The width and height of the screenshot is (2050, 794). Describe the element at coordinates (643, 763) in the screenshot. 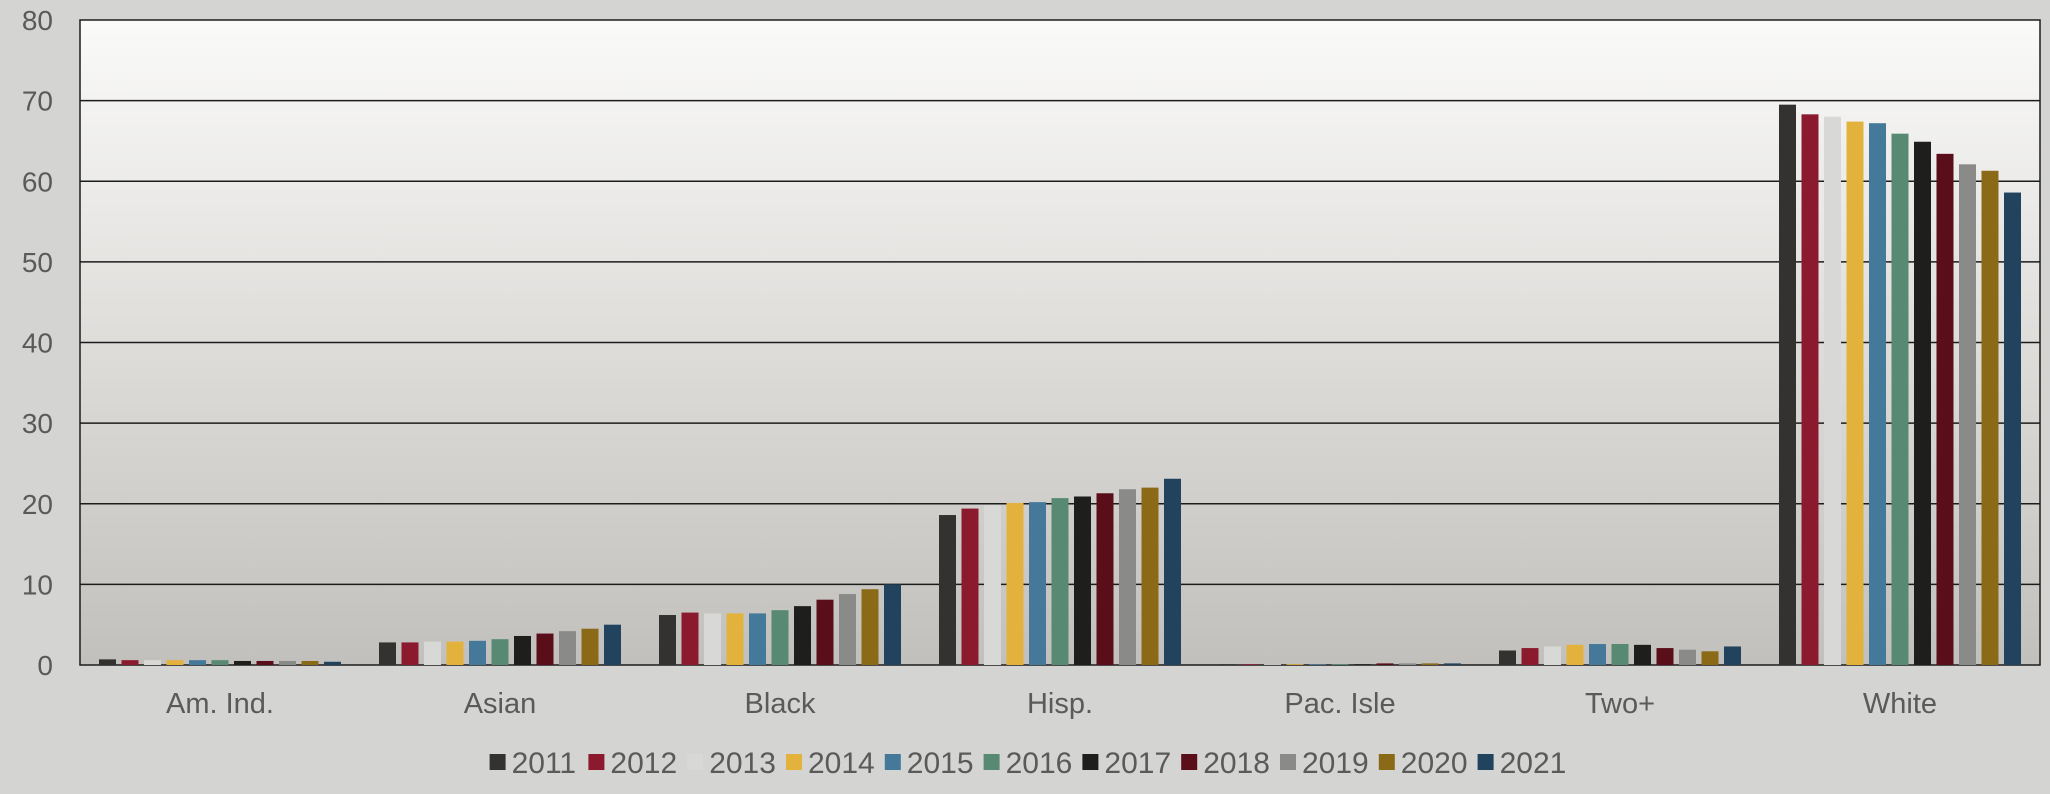

I see `legend-label: 2012` at that location.